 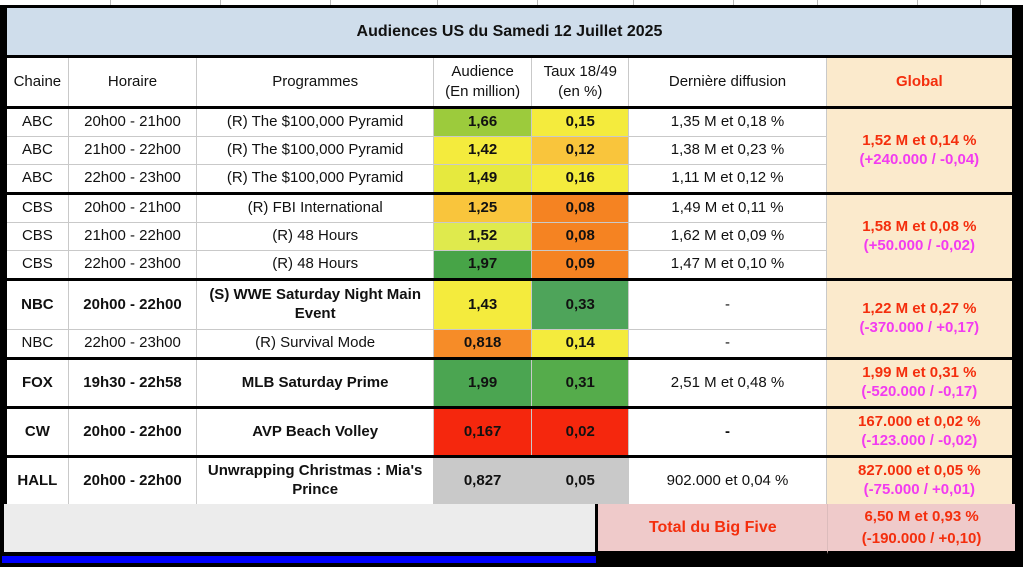 I want to click on global-value: 1,58 M et 0,08 %, so click(x=919, y=226).